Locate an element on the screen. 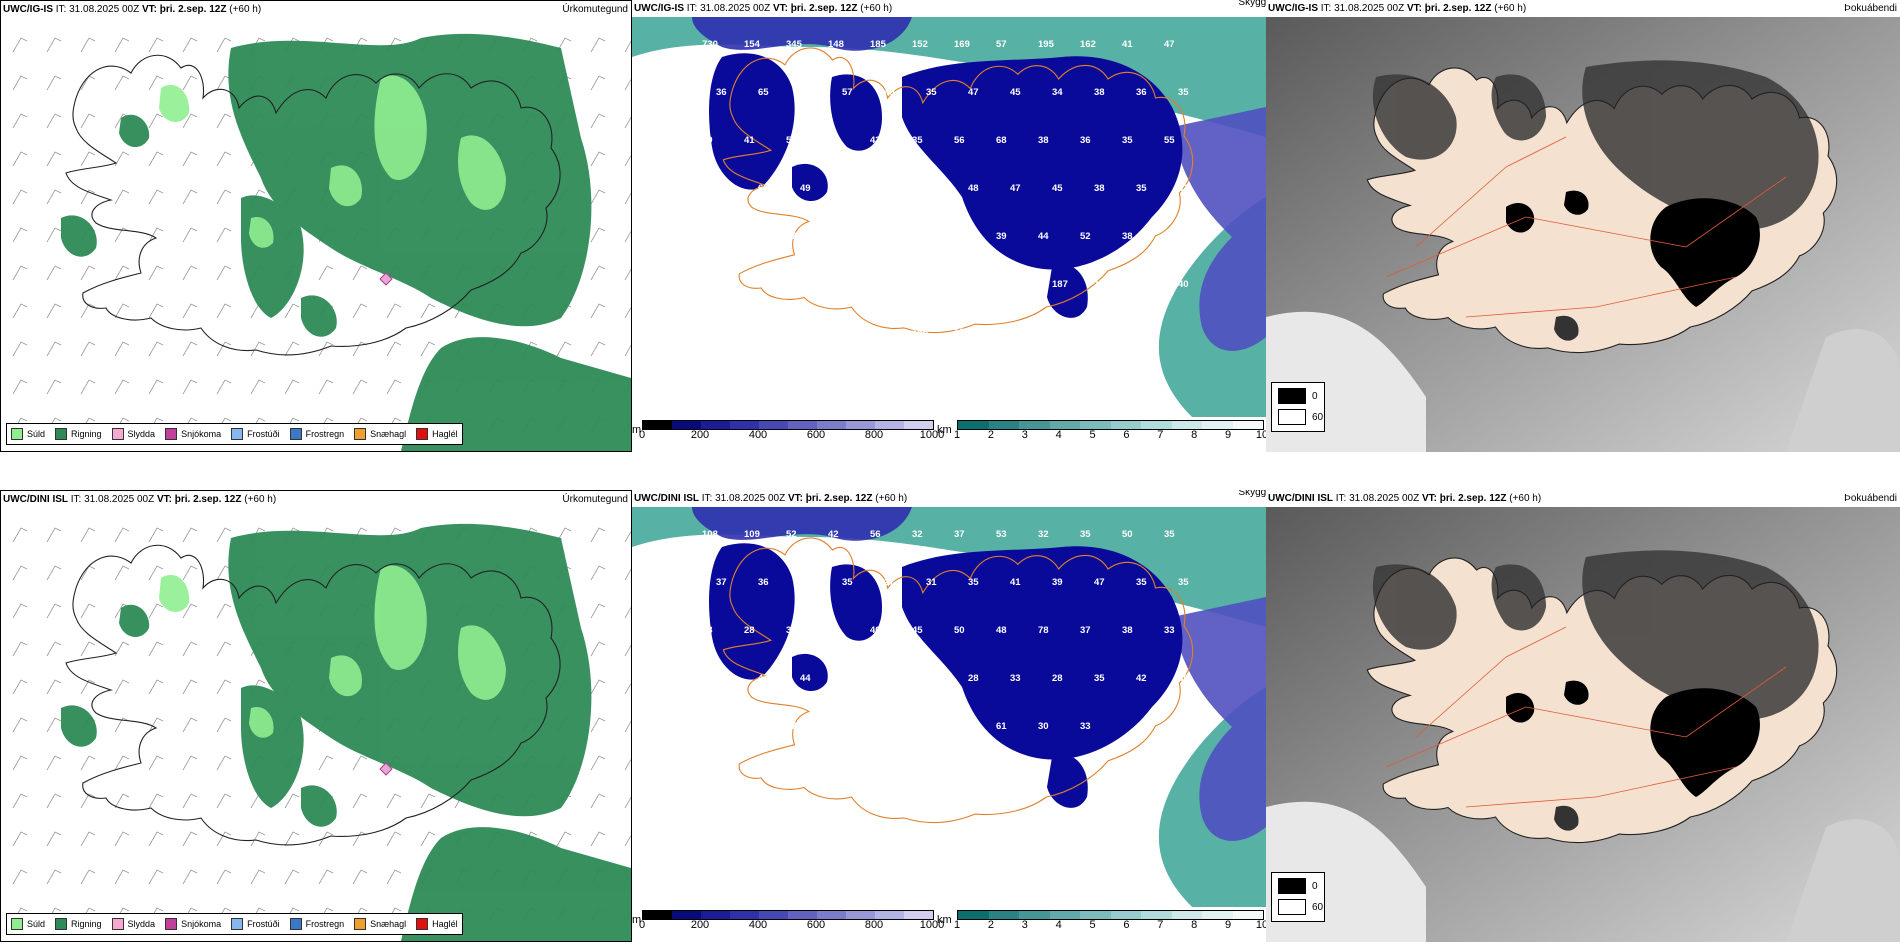 This screenshot has height=950, width=1900. visibility-value: 56 is located at coordinates (959, 140).